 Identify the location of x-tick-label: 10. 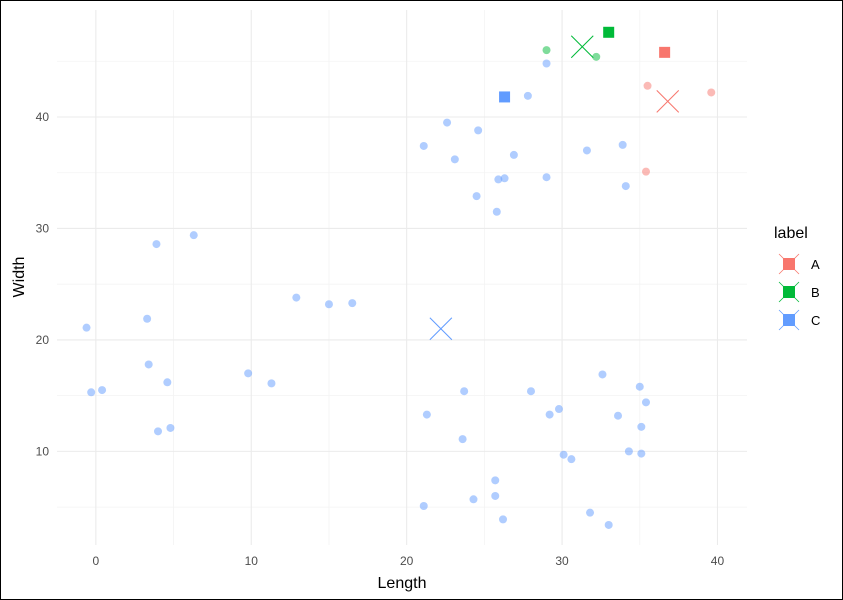
(252, 561).